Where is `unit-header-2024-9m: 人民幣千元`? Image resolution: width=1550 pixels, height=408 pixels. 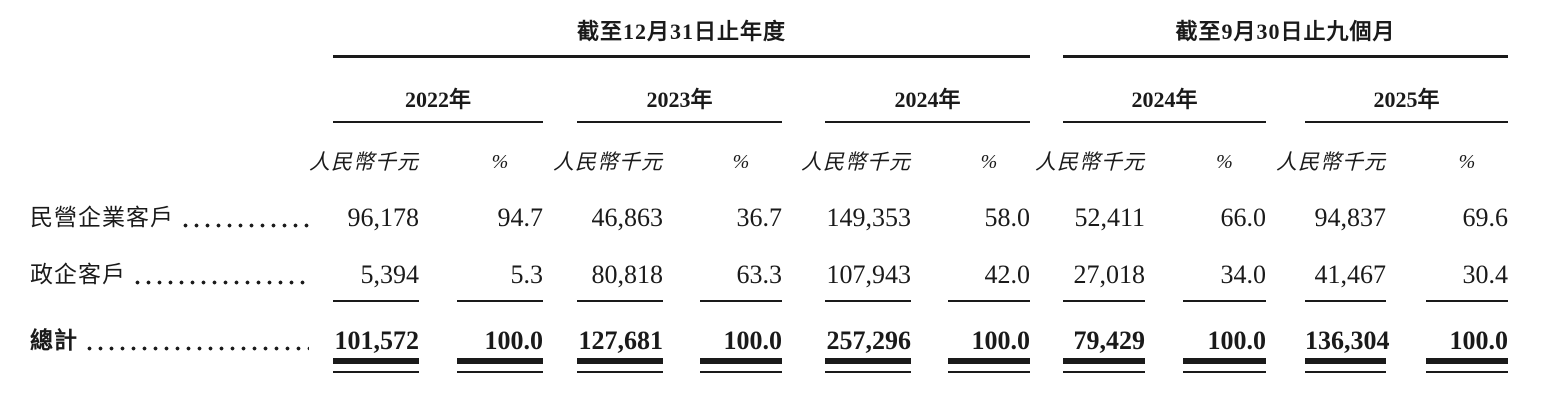 unit-header-2024-9m: 人民幣千元 is located at coordinates (1090, 162).